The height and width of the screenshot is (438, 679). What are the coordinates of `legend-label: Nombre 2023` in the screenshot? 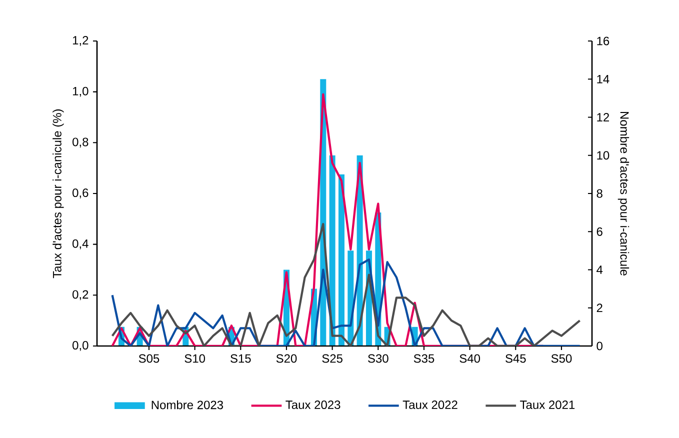 It's located at (188, 405).